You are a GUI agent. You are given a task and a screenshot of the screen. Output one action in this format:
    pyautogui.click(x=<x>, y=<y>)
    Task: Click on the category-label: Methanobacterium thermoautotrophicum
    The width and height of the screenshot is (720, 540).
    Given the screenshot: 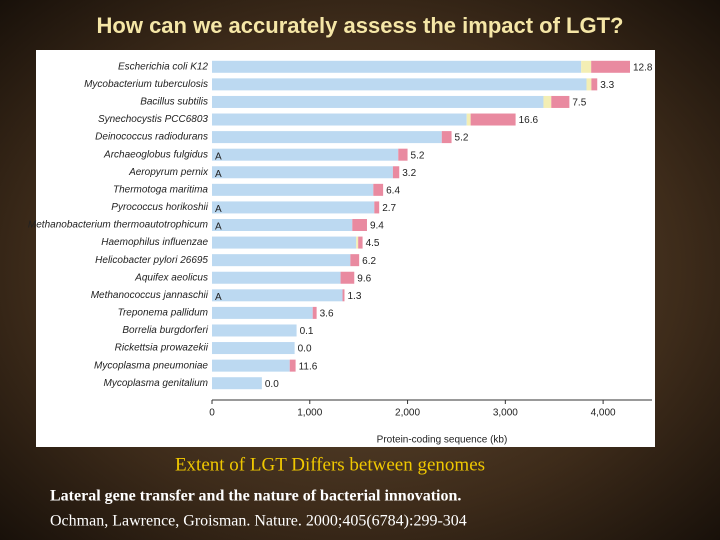 What is the action you would take?
    pyautogui.click(x=118, y=225)
    